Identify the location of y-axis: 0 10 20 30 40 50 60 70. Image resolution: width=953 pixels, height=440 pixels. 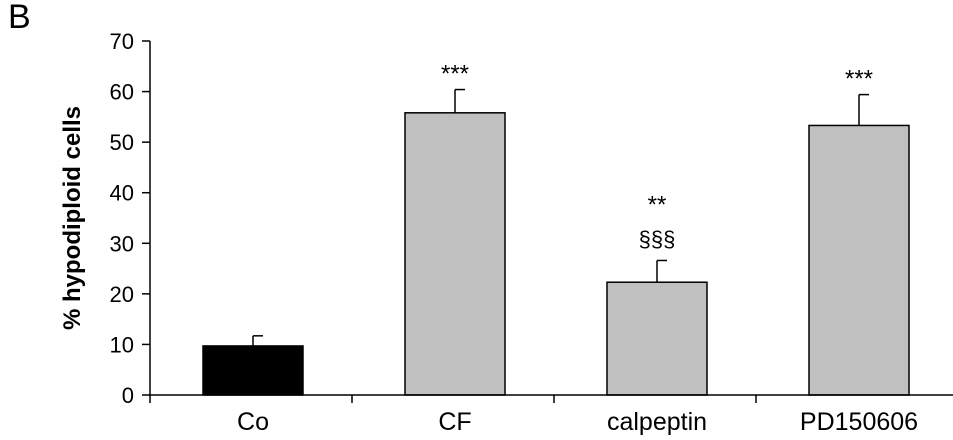
(130, 218).